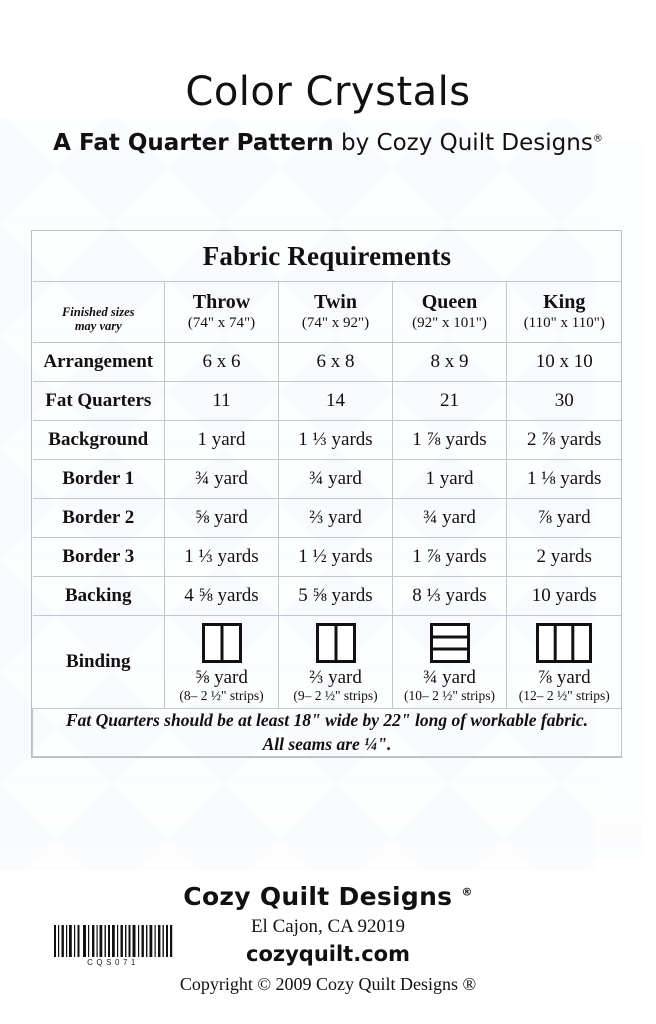 The height and width of the screenshot is (1024, 656). I want to click on cell-backing-queen: 8 ⅓ yards, so click(449, 596).